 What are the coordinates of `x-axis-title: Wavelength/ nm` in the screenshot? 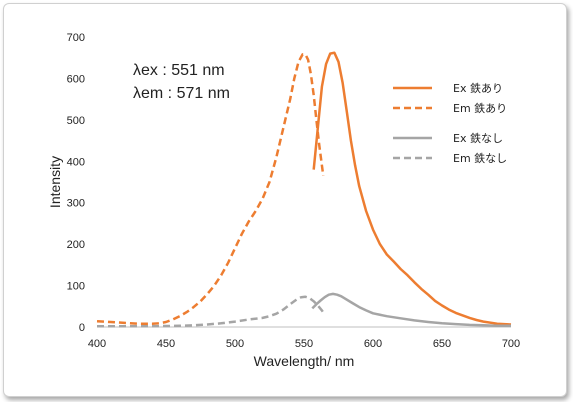 It's located at (304, 361).